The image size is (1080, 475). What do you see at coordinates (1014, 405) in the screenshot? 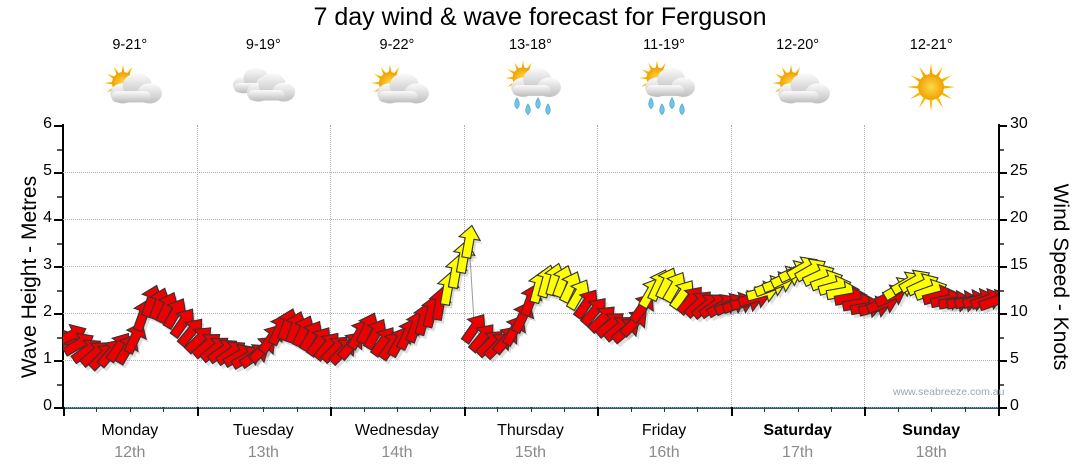
I see `right-axis-tick-label: 0` at bounding box center [1014, 405].